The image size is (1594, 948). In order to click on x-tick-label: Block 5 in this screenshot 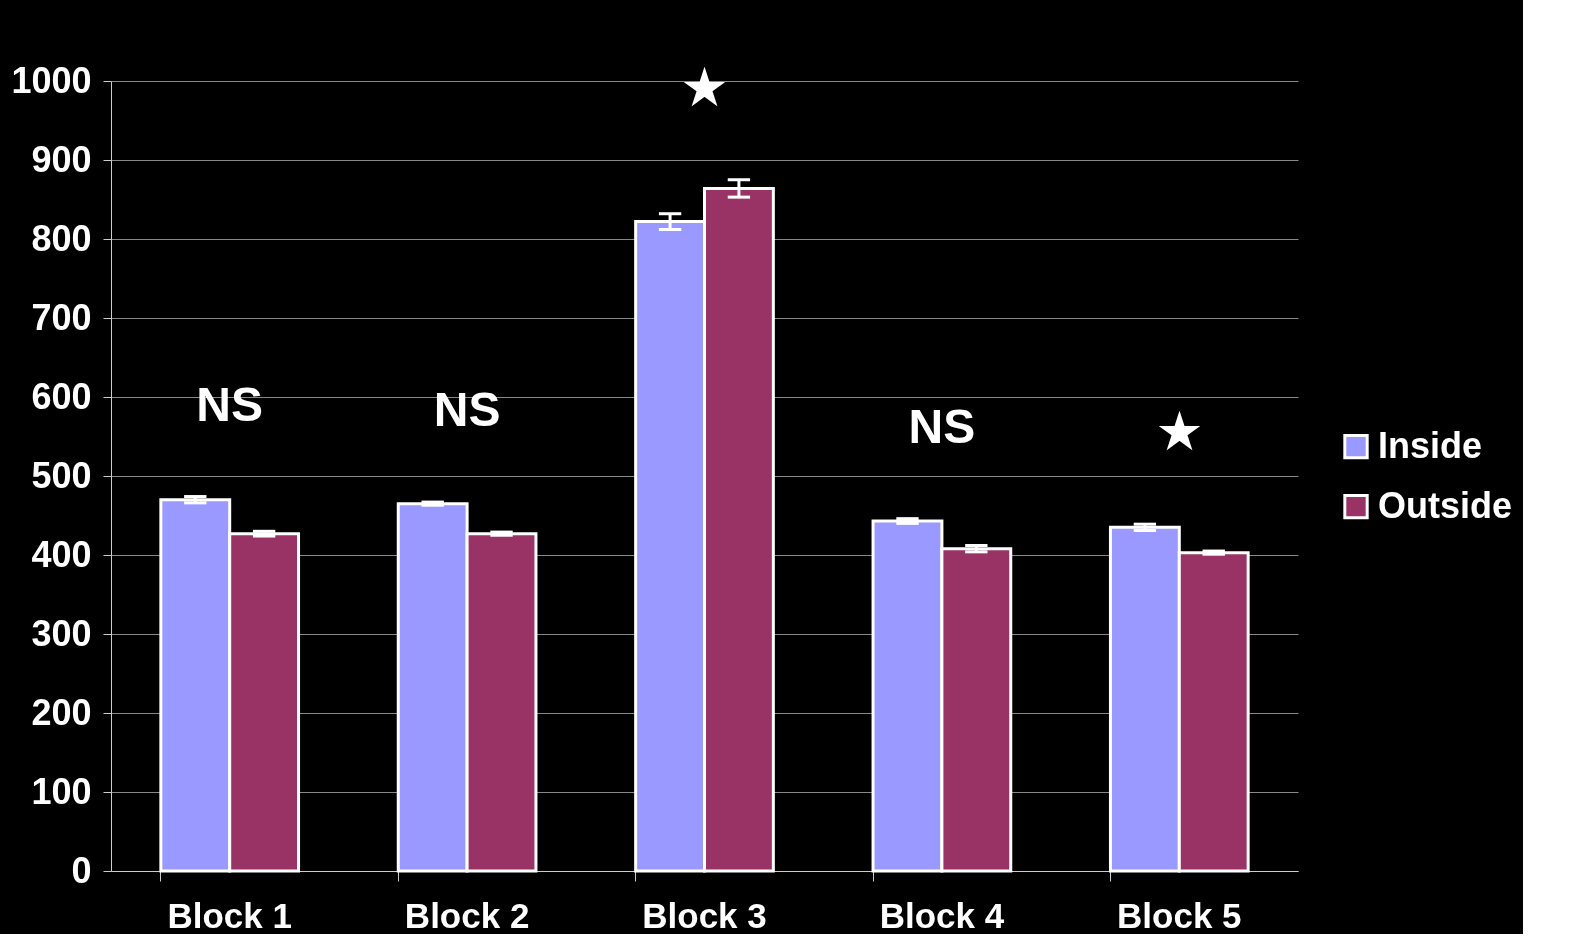, I will do `click(1179, 915)`.